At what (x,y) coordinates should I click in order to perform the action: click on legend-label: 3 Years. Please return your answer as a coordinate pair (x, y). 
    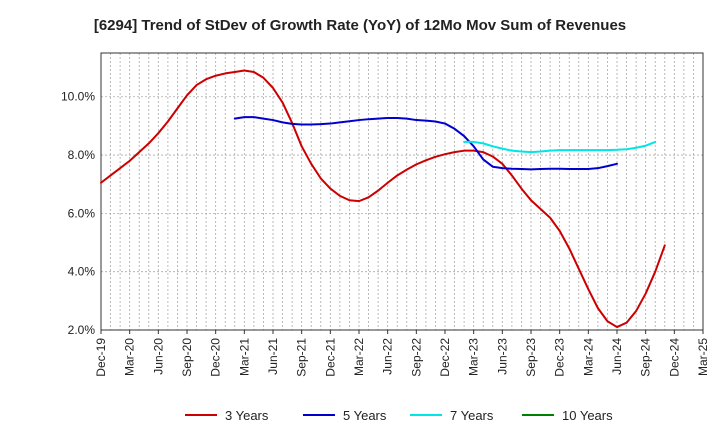
    Looking at the image, I should click on (247, 415).